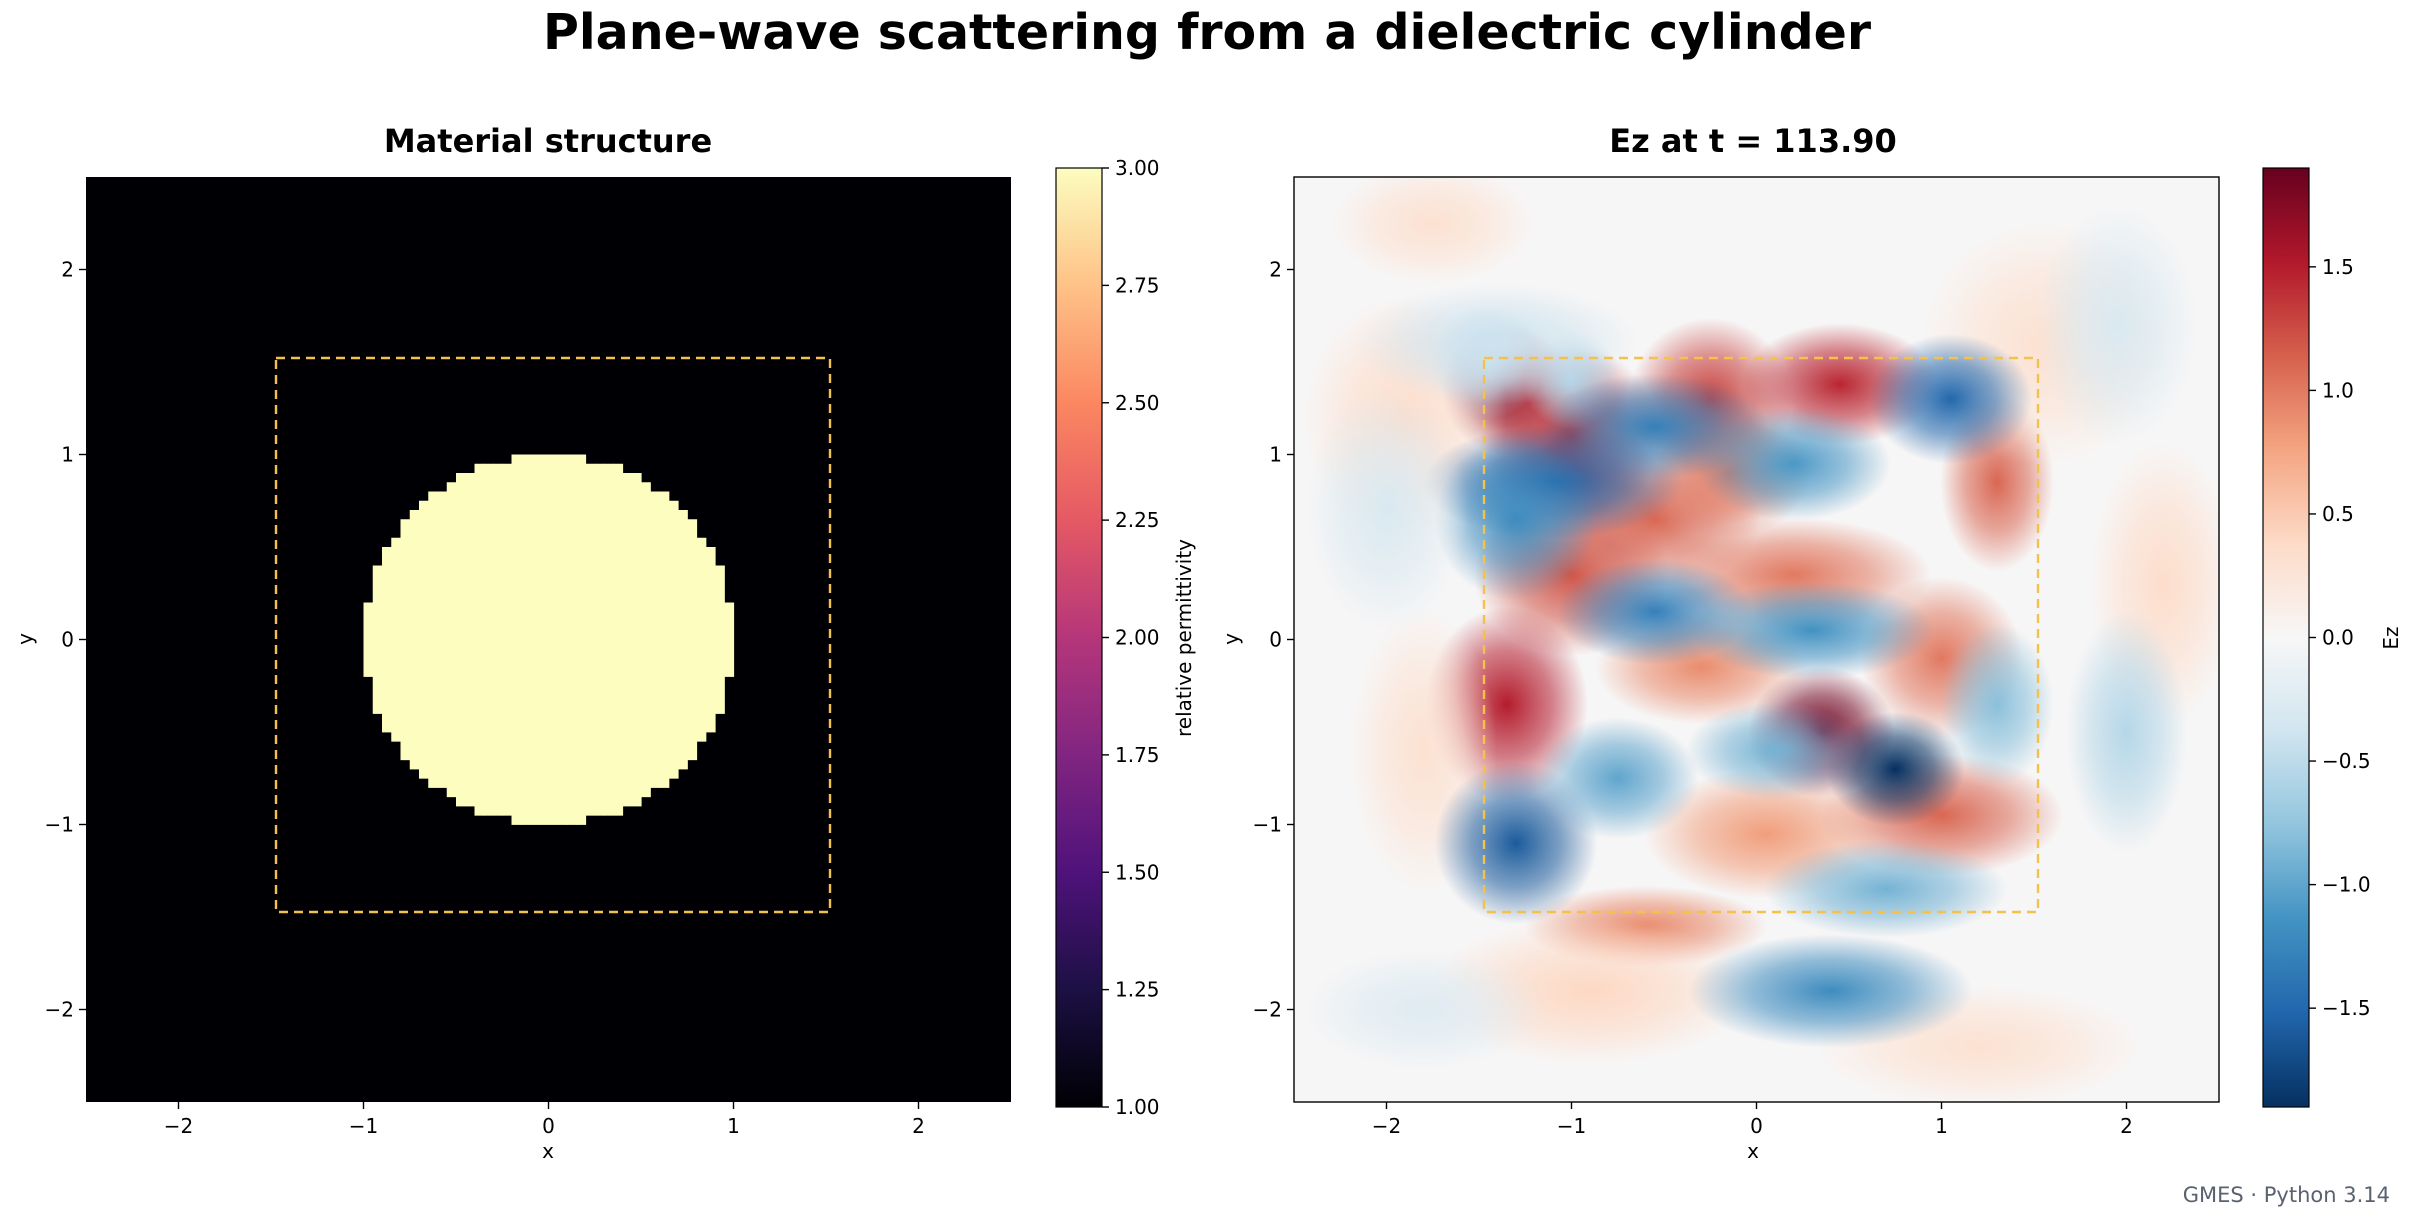  What do you see at coordinates (1137, 755) in the screenshot?
I see `colorbar-tick-label: 1.75` at bounding box center [1137, 755].